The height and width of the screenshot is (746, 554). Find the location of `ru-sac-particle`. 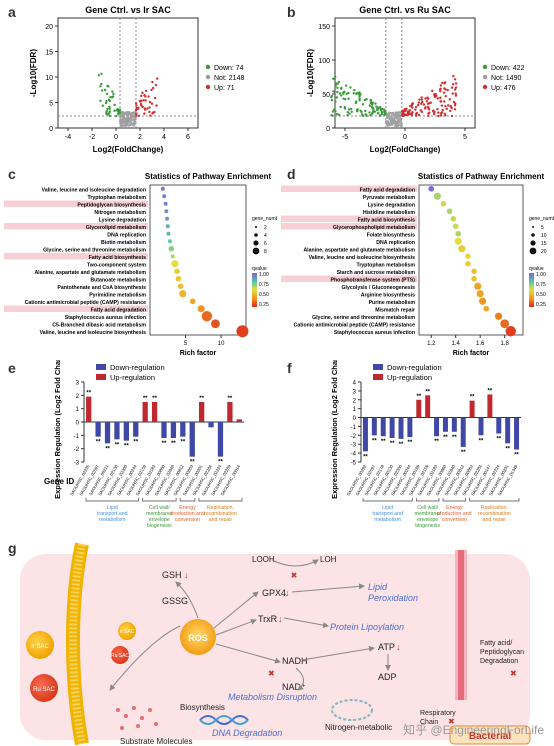

ru-sac-particle is located at coordinates (44, 688).